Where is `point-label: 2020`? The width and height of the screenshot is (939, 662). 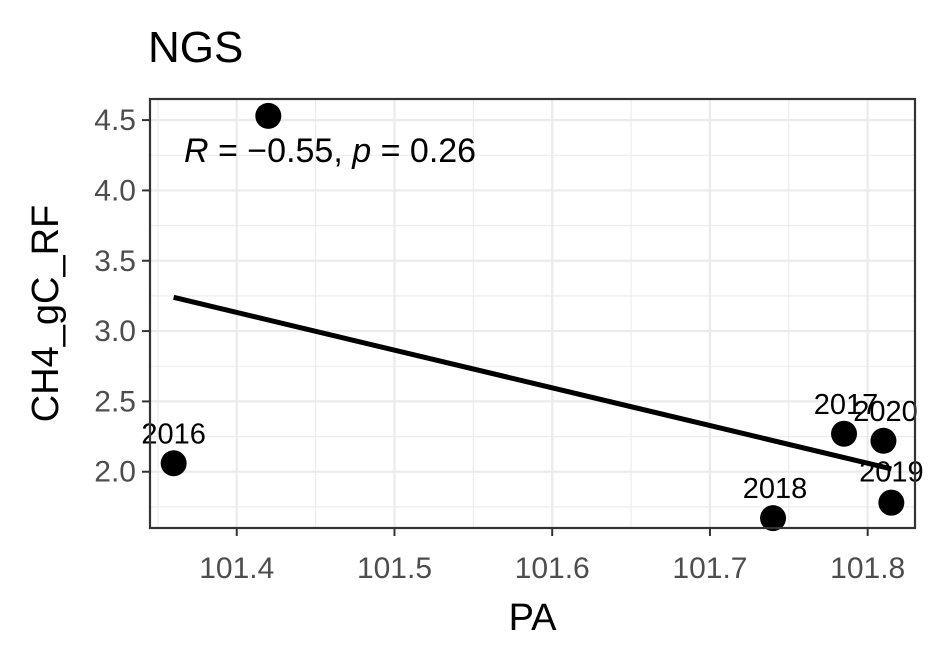
point-label: 2020 is located at coordinates (885, 412).